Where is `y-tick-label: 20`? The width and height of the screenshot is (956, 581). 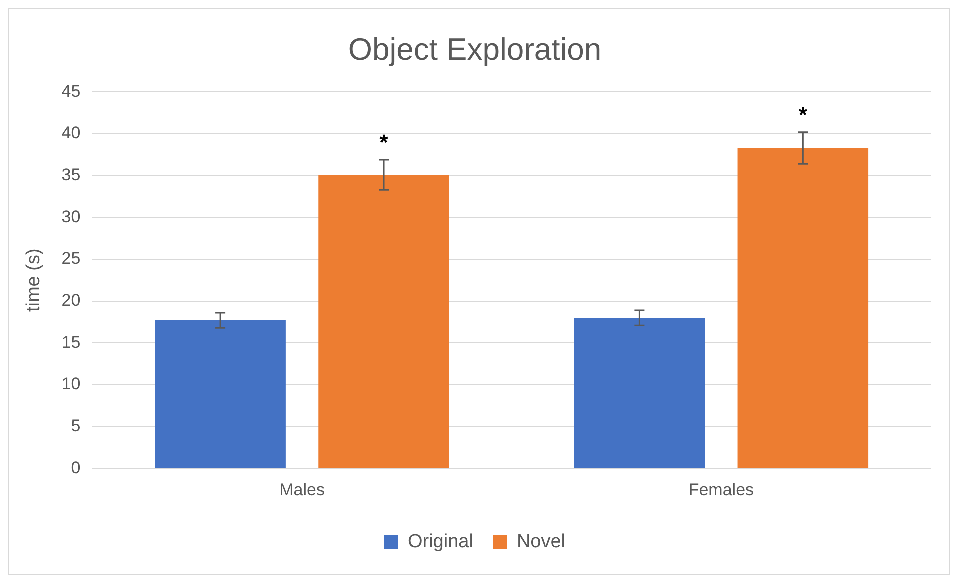
y-tick-label: 20 is located at coordinates (71, 300).